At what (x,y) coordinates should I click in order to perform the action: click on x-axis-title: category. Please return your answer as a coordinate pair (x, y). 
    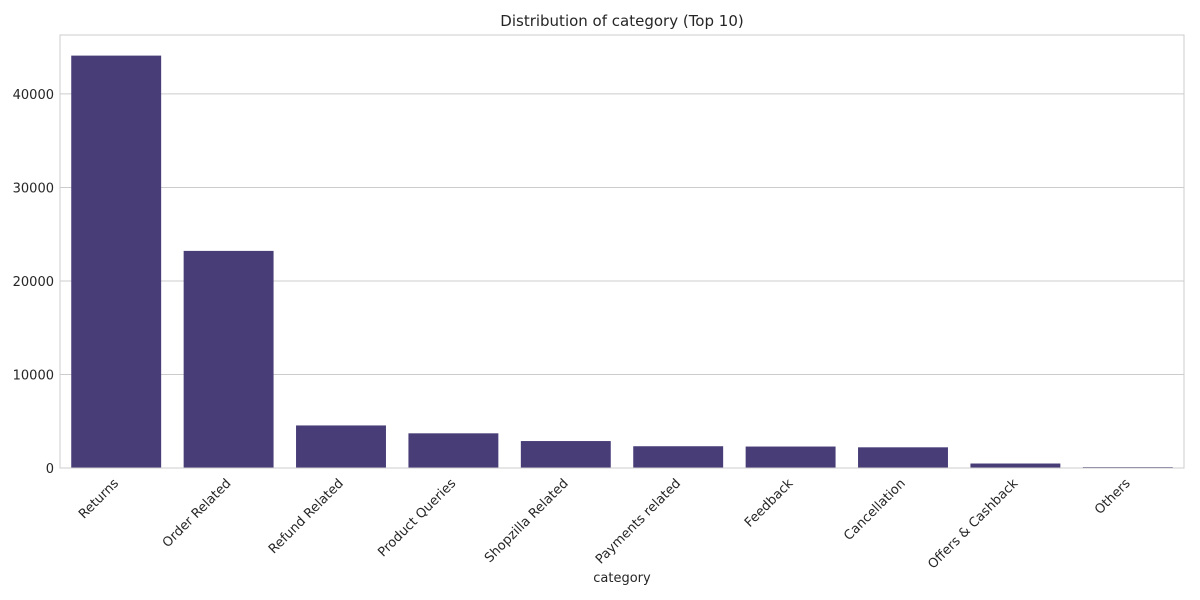
    Looking at the image, I should click on (622, 578).